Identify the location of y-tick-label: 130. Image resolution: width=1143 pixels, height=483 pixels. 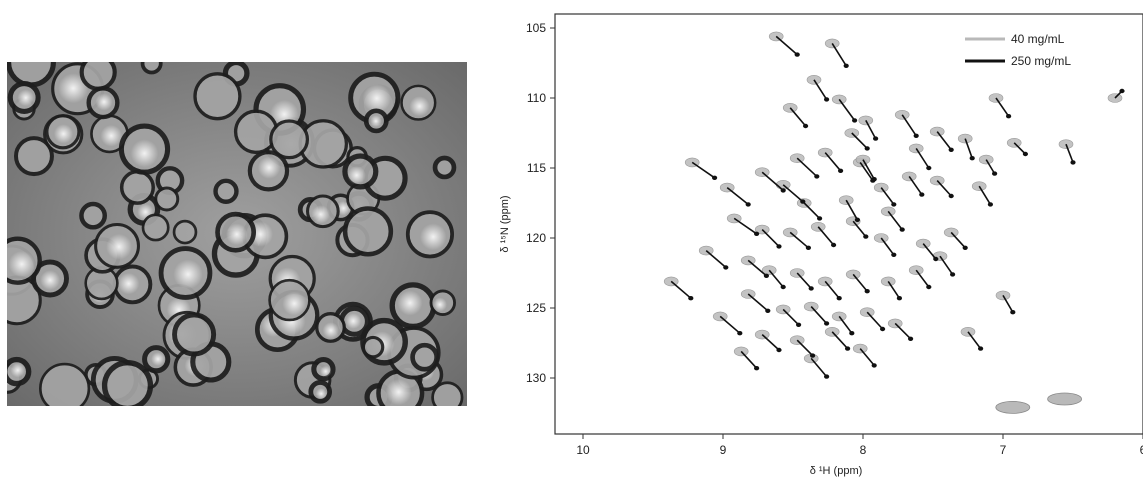
(536, 378).